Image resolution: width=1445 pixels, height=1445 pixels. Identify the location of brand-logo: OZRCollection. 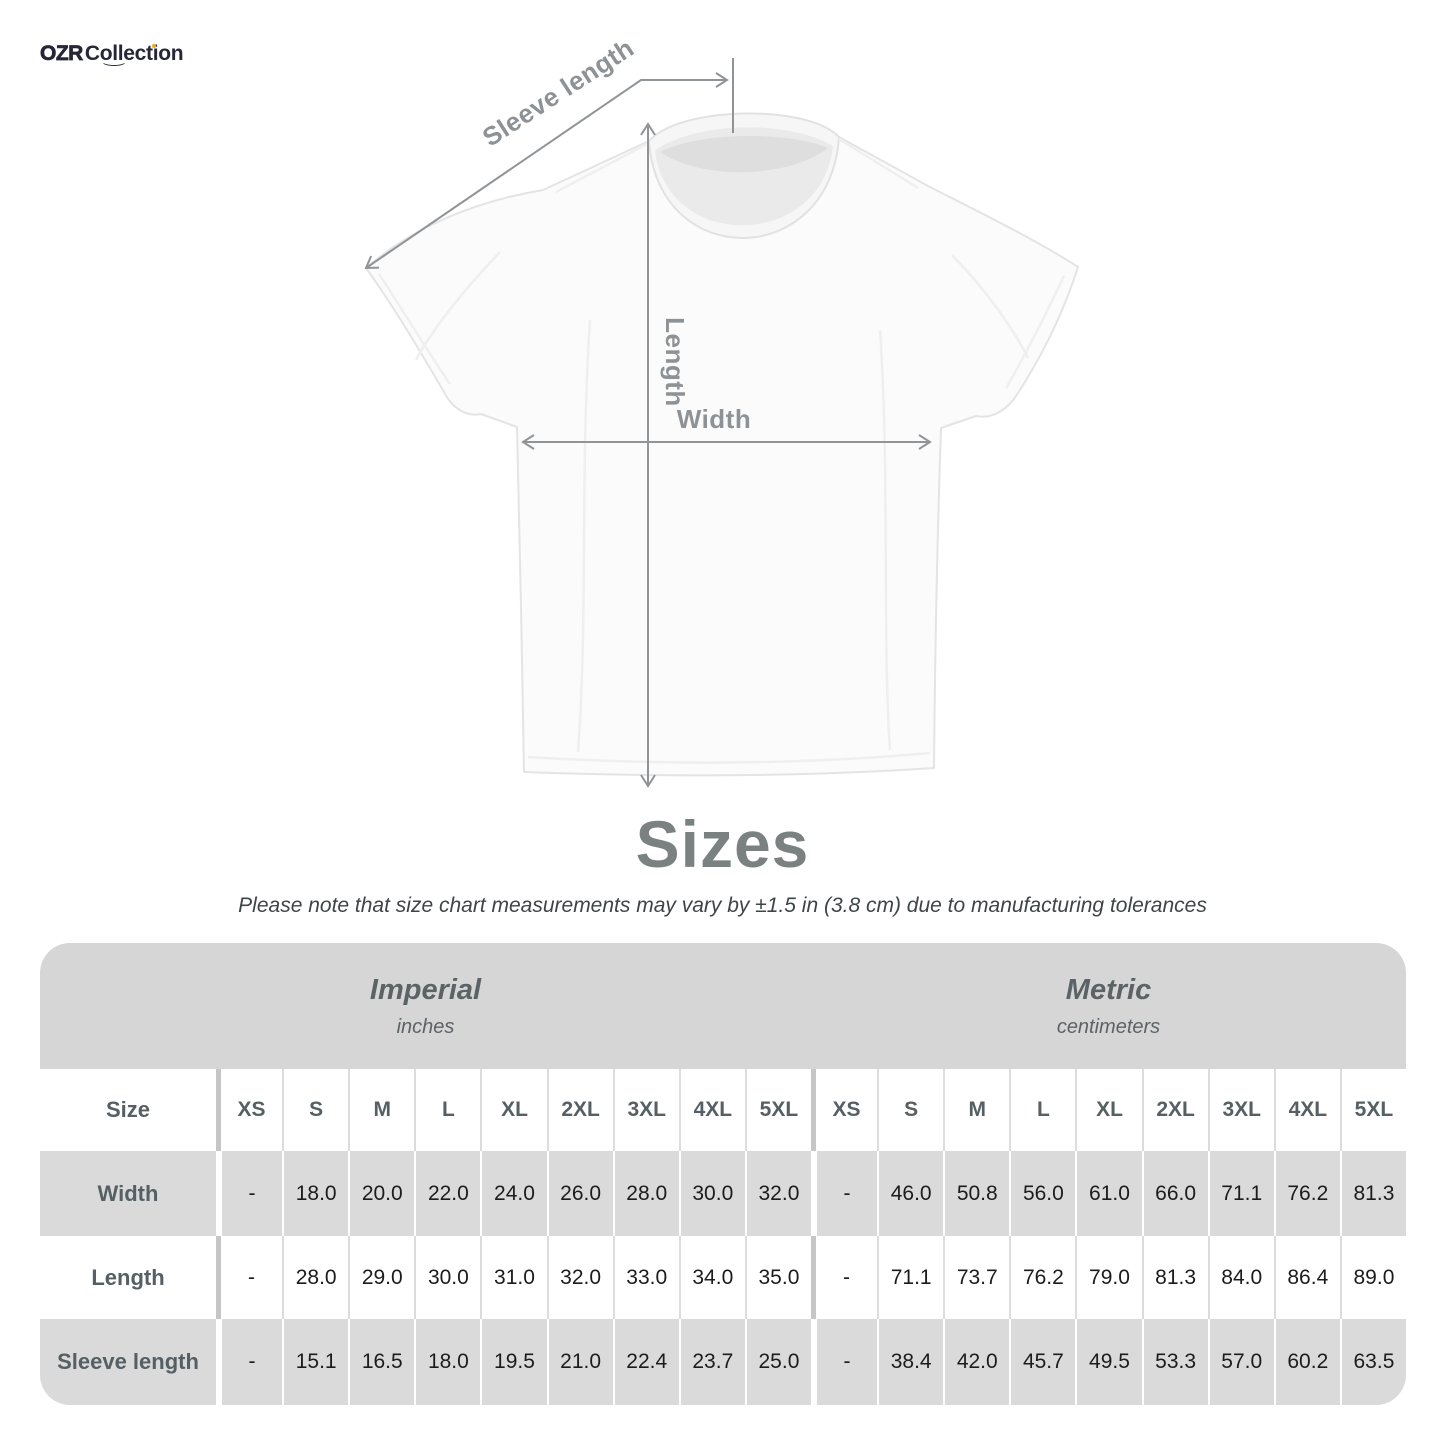
(112, 54).